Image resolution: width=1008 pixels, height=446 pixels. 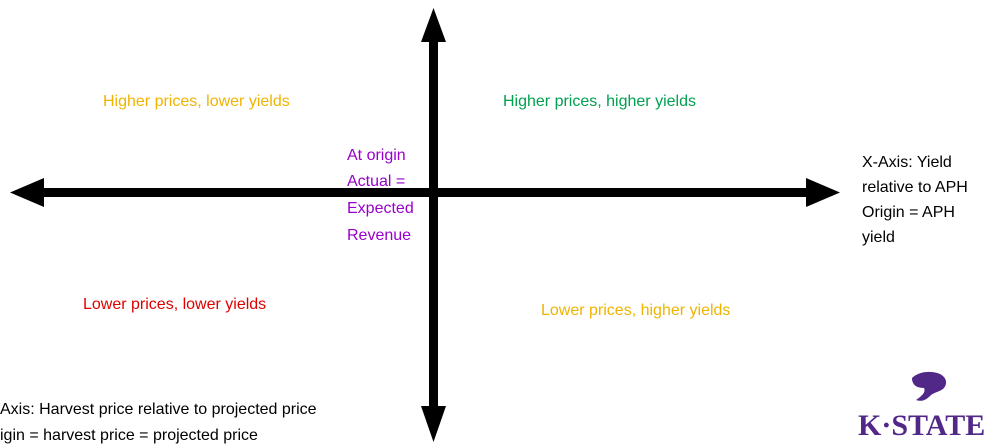 I want to click on note-line: Origin = APH, so click(x=908, y=212).